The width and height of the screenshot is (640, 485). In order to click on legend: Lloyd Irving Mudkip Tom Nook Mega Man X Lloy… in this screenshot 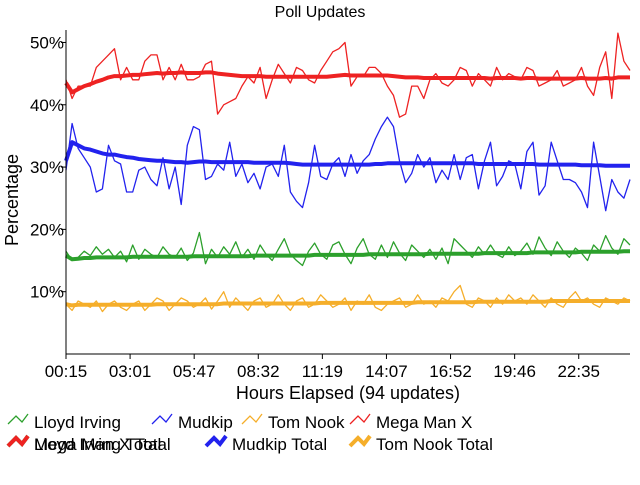, I will do `click(249, 433)`.